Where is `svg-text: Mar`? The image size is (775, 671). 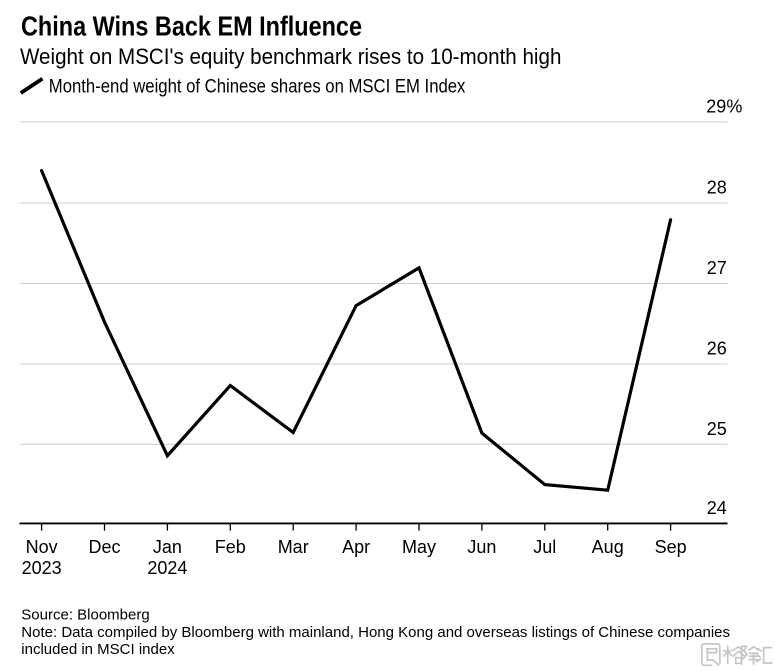
svg-text: Mar is located at coordinates (293, 547).